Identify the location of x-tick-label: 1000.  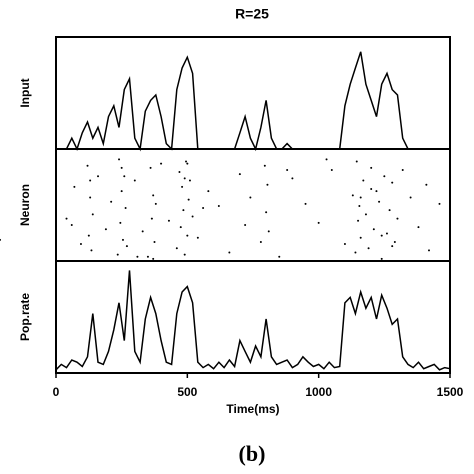
(318, 392).